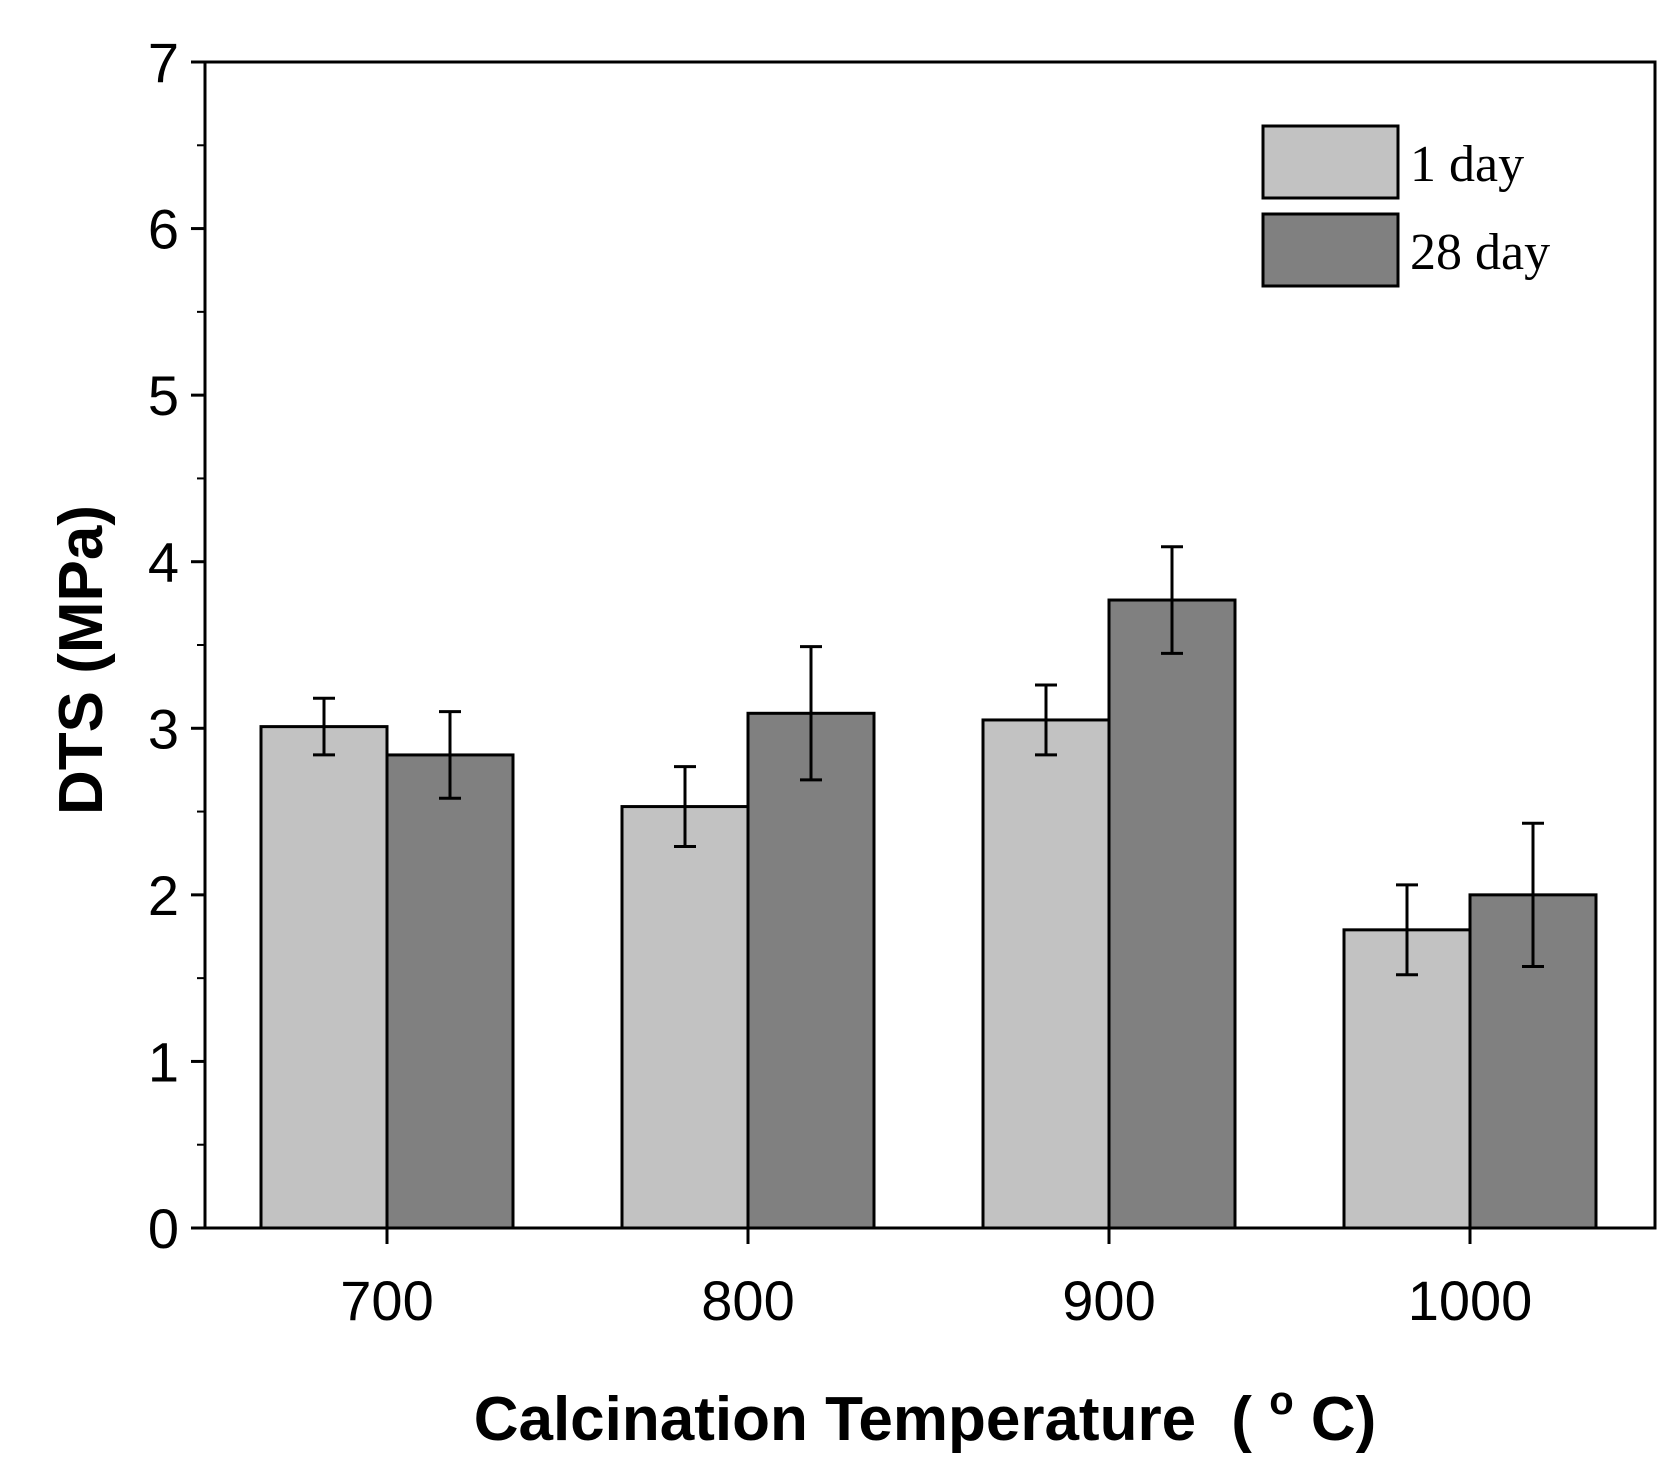 This screenshot has width=1675, height=1469. What do you see at coordinates (163, 728) in the screenshot?
I see `y-tick-label: 3` at bounding box center [163, 728].